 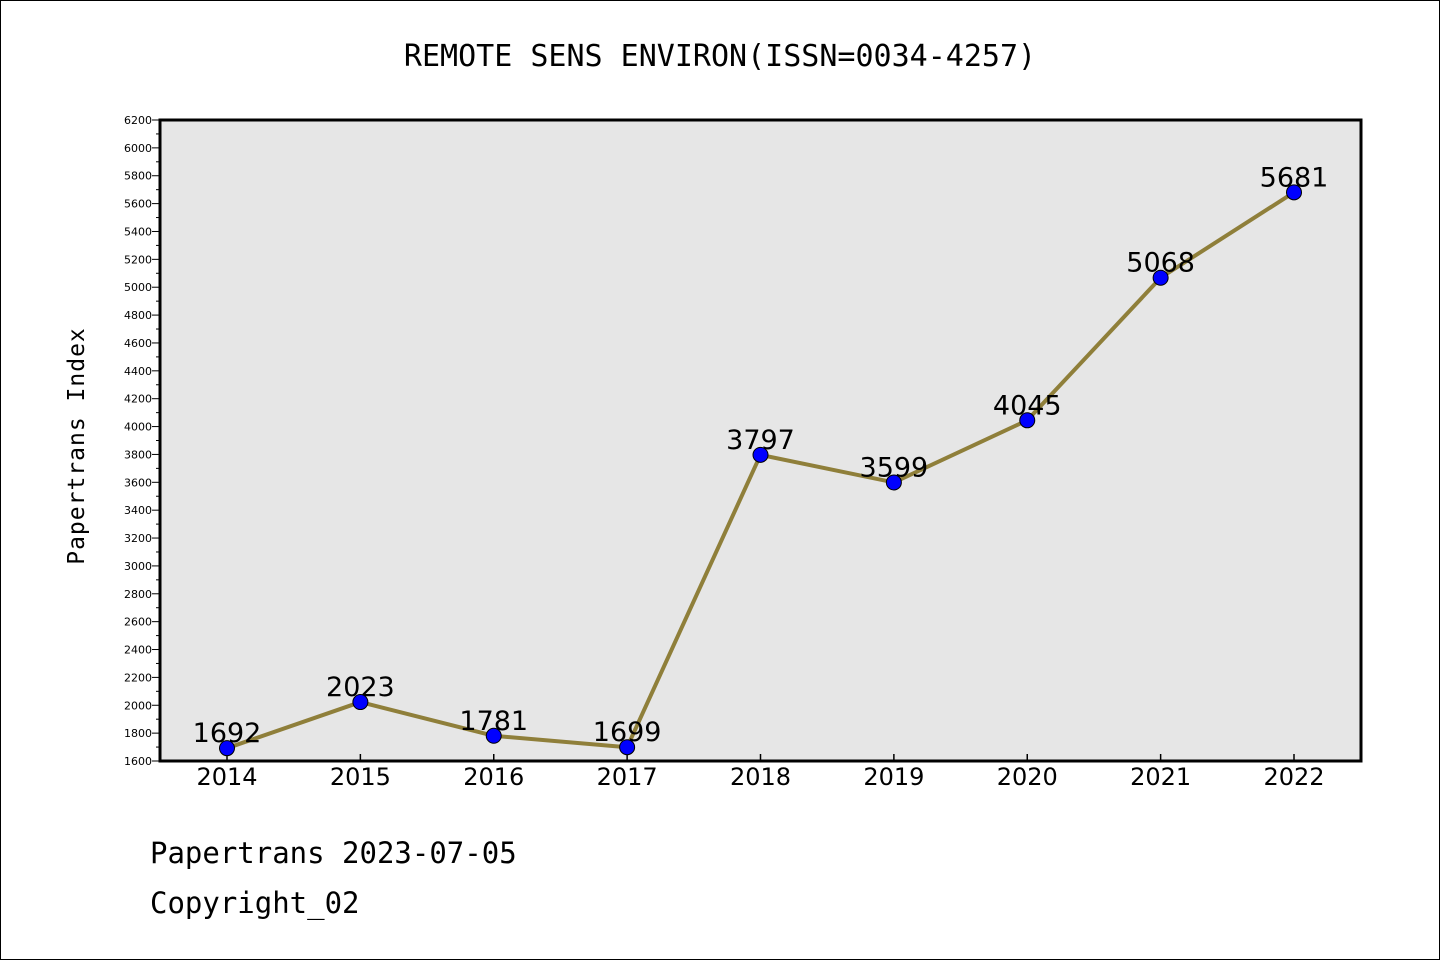 What do you see at coordinates (138, 622) in the screenshot?
I see `y-tick-label: 2600` at bounding box center [138, 622].